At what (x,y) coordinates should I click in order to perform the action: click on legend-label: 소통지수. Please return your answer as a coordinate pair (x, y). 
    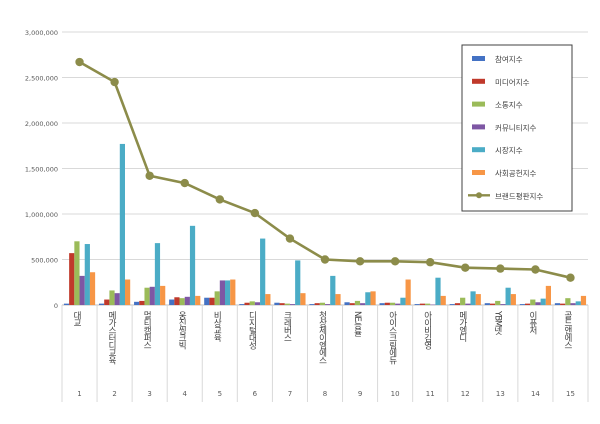
    Looking at the image, I should click on (509, 105).